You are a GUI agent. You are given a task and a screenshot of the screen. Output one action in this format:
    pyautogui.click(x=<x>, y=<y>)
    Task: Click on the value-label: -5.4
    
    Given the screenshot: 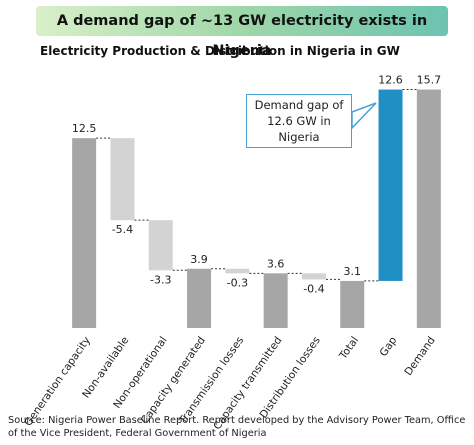 What is the action you would take?
    pyautogui.click(x=122, y=229)
    